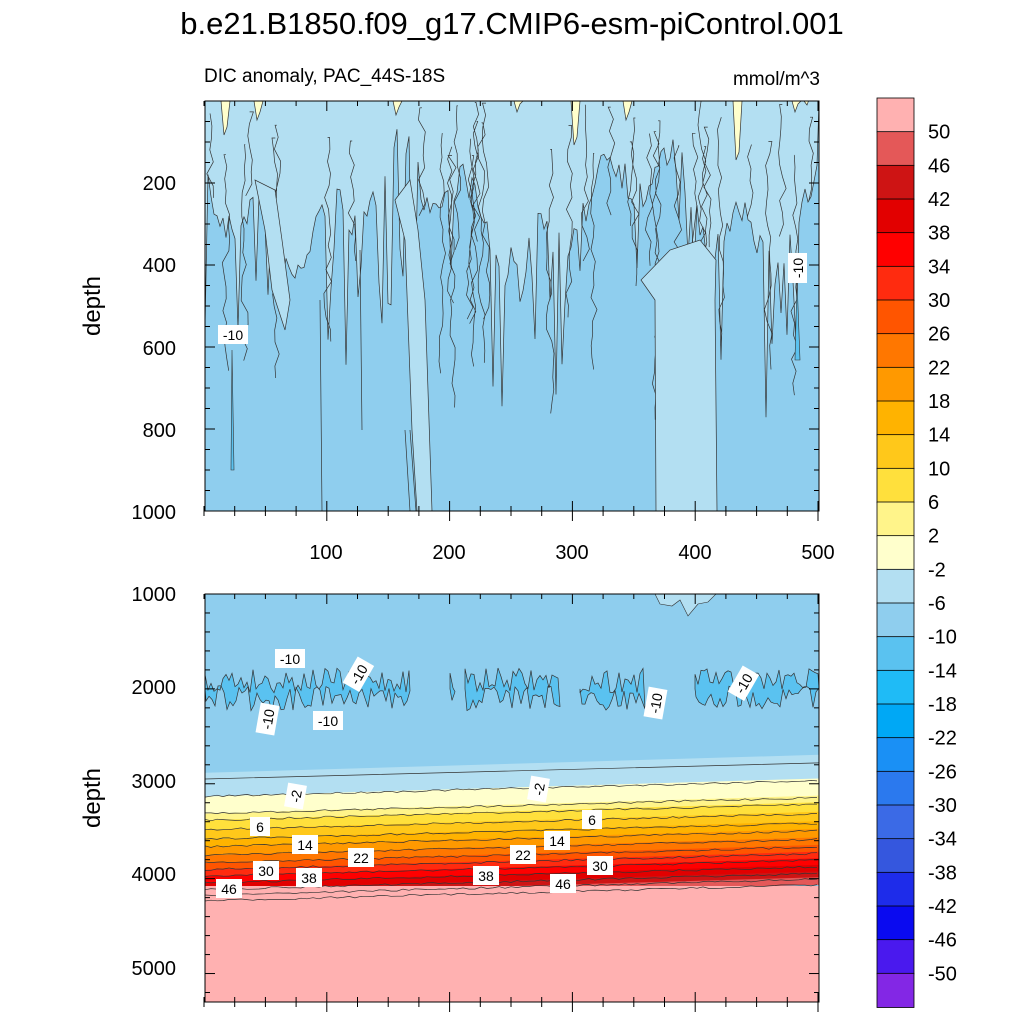  I want to click on upper-xtick-label: 200, so click(448, 553).